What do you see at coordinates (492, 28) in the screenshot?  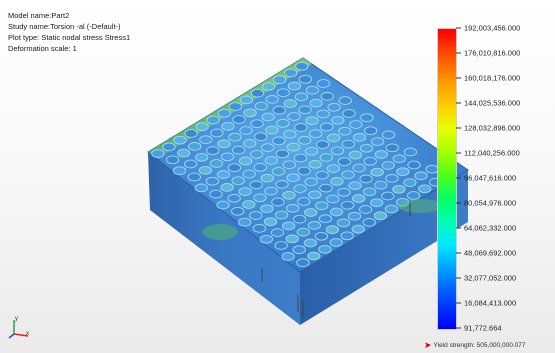 I see `legend-tick-label: 192,003,456.000` at bounding box center [492, 28].